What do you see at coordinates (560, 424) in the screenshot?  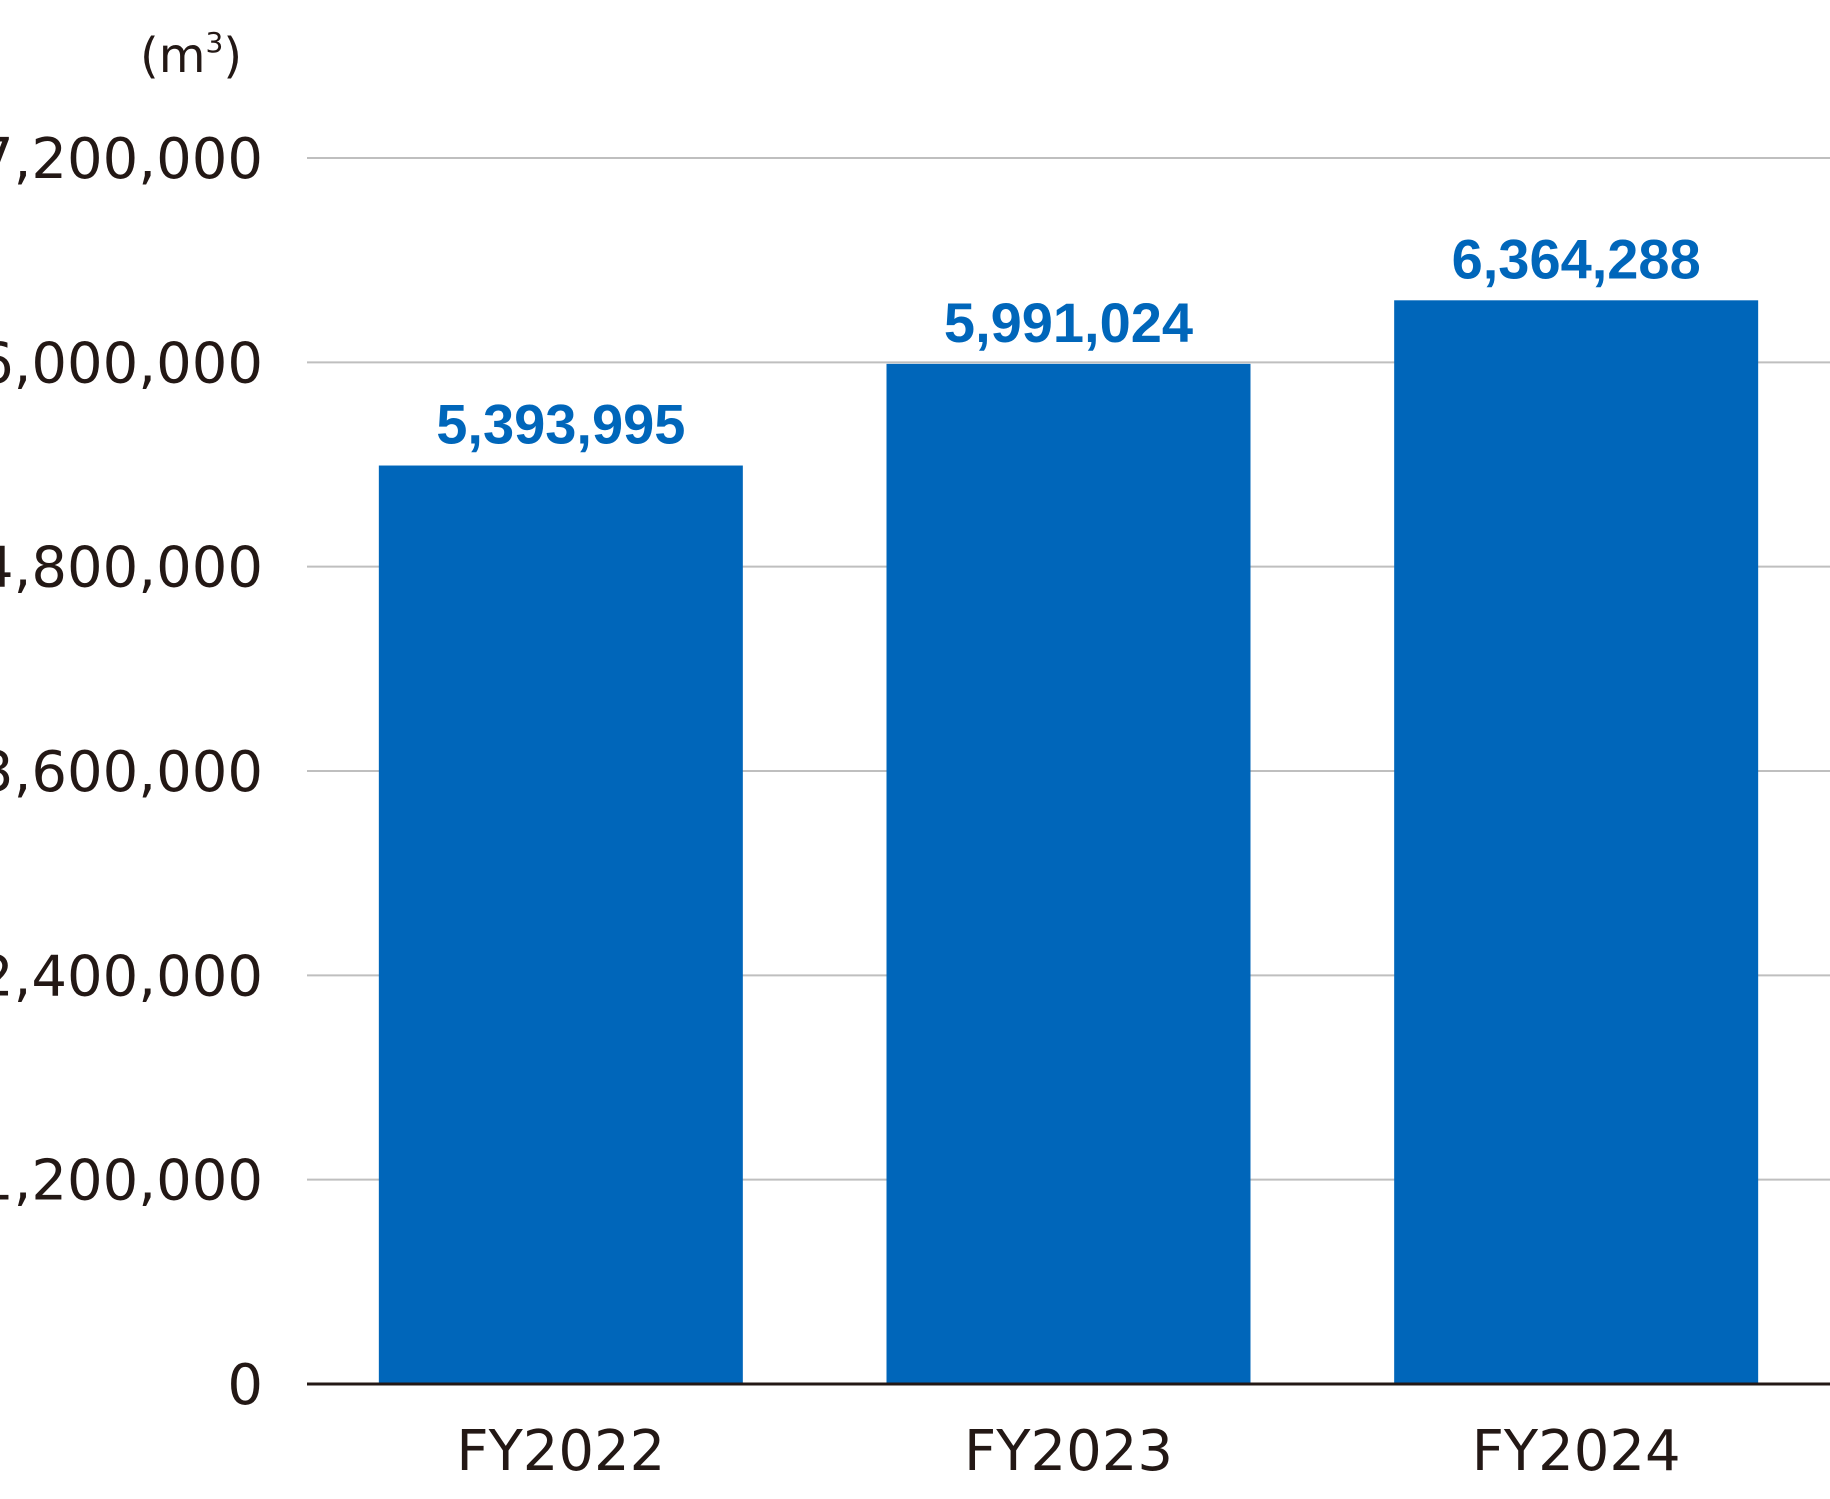 I see `bar-data-label: 5,393,995` at bounding box center [560, 424].